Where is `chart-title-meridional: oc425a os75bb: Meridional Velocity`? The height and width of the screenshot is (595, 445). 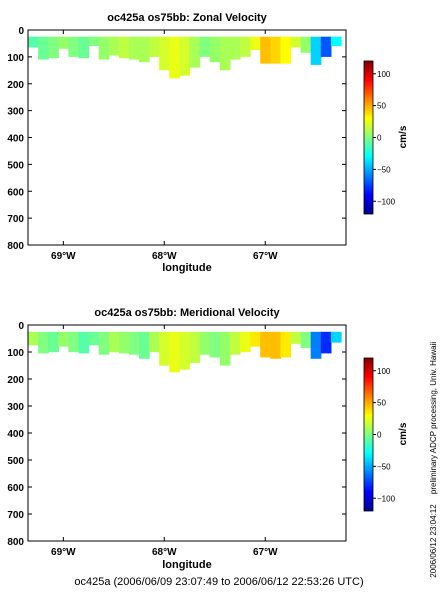
chart-title-meridional: oc425a os75bb: Meridional Velocity is located at coordinates (187, 313).